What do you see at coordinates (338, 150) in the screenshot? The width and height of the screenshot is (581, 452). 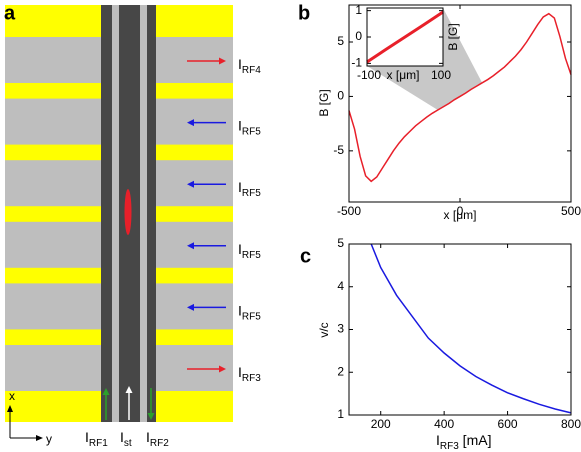 I see `y-tick-label: -5` at bounding box center [338, 150].